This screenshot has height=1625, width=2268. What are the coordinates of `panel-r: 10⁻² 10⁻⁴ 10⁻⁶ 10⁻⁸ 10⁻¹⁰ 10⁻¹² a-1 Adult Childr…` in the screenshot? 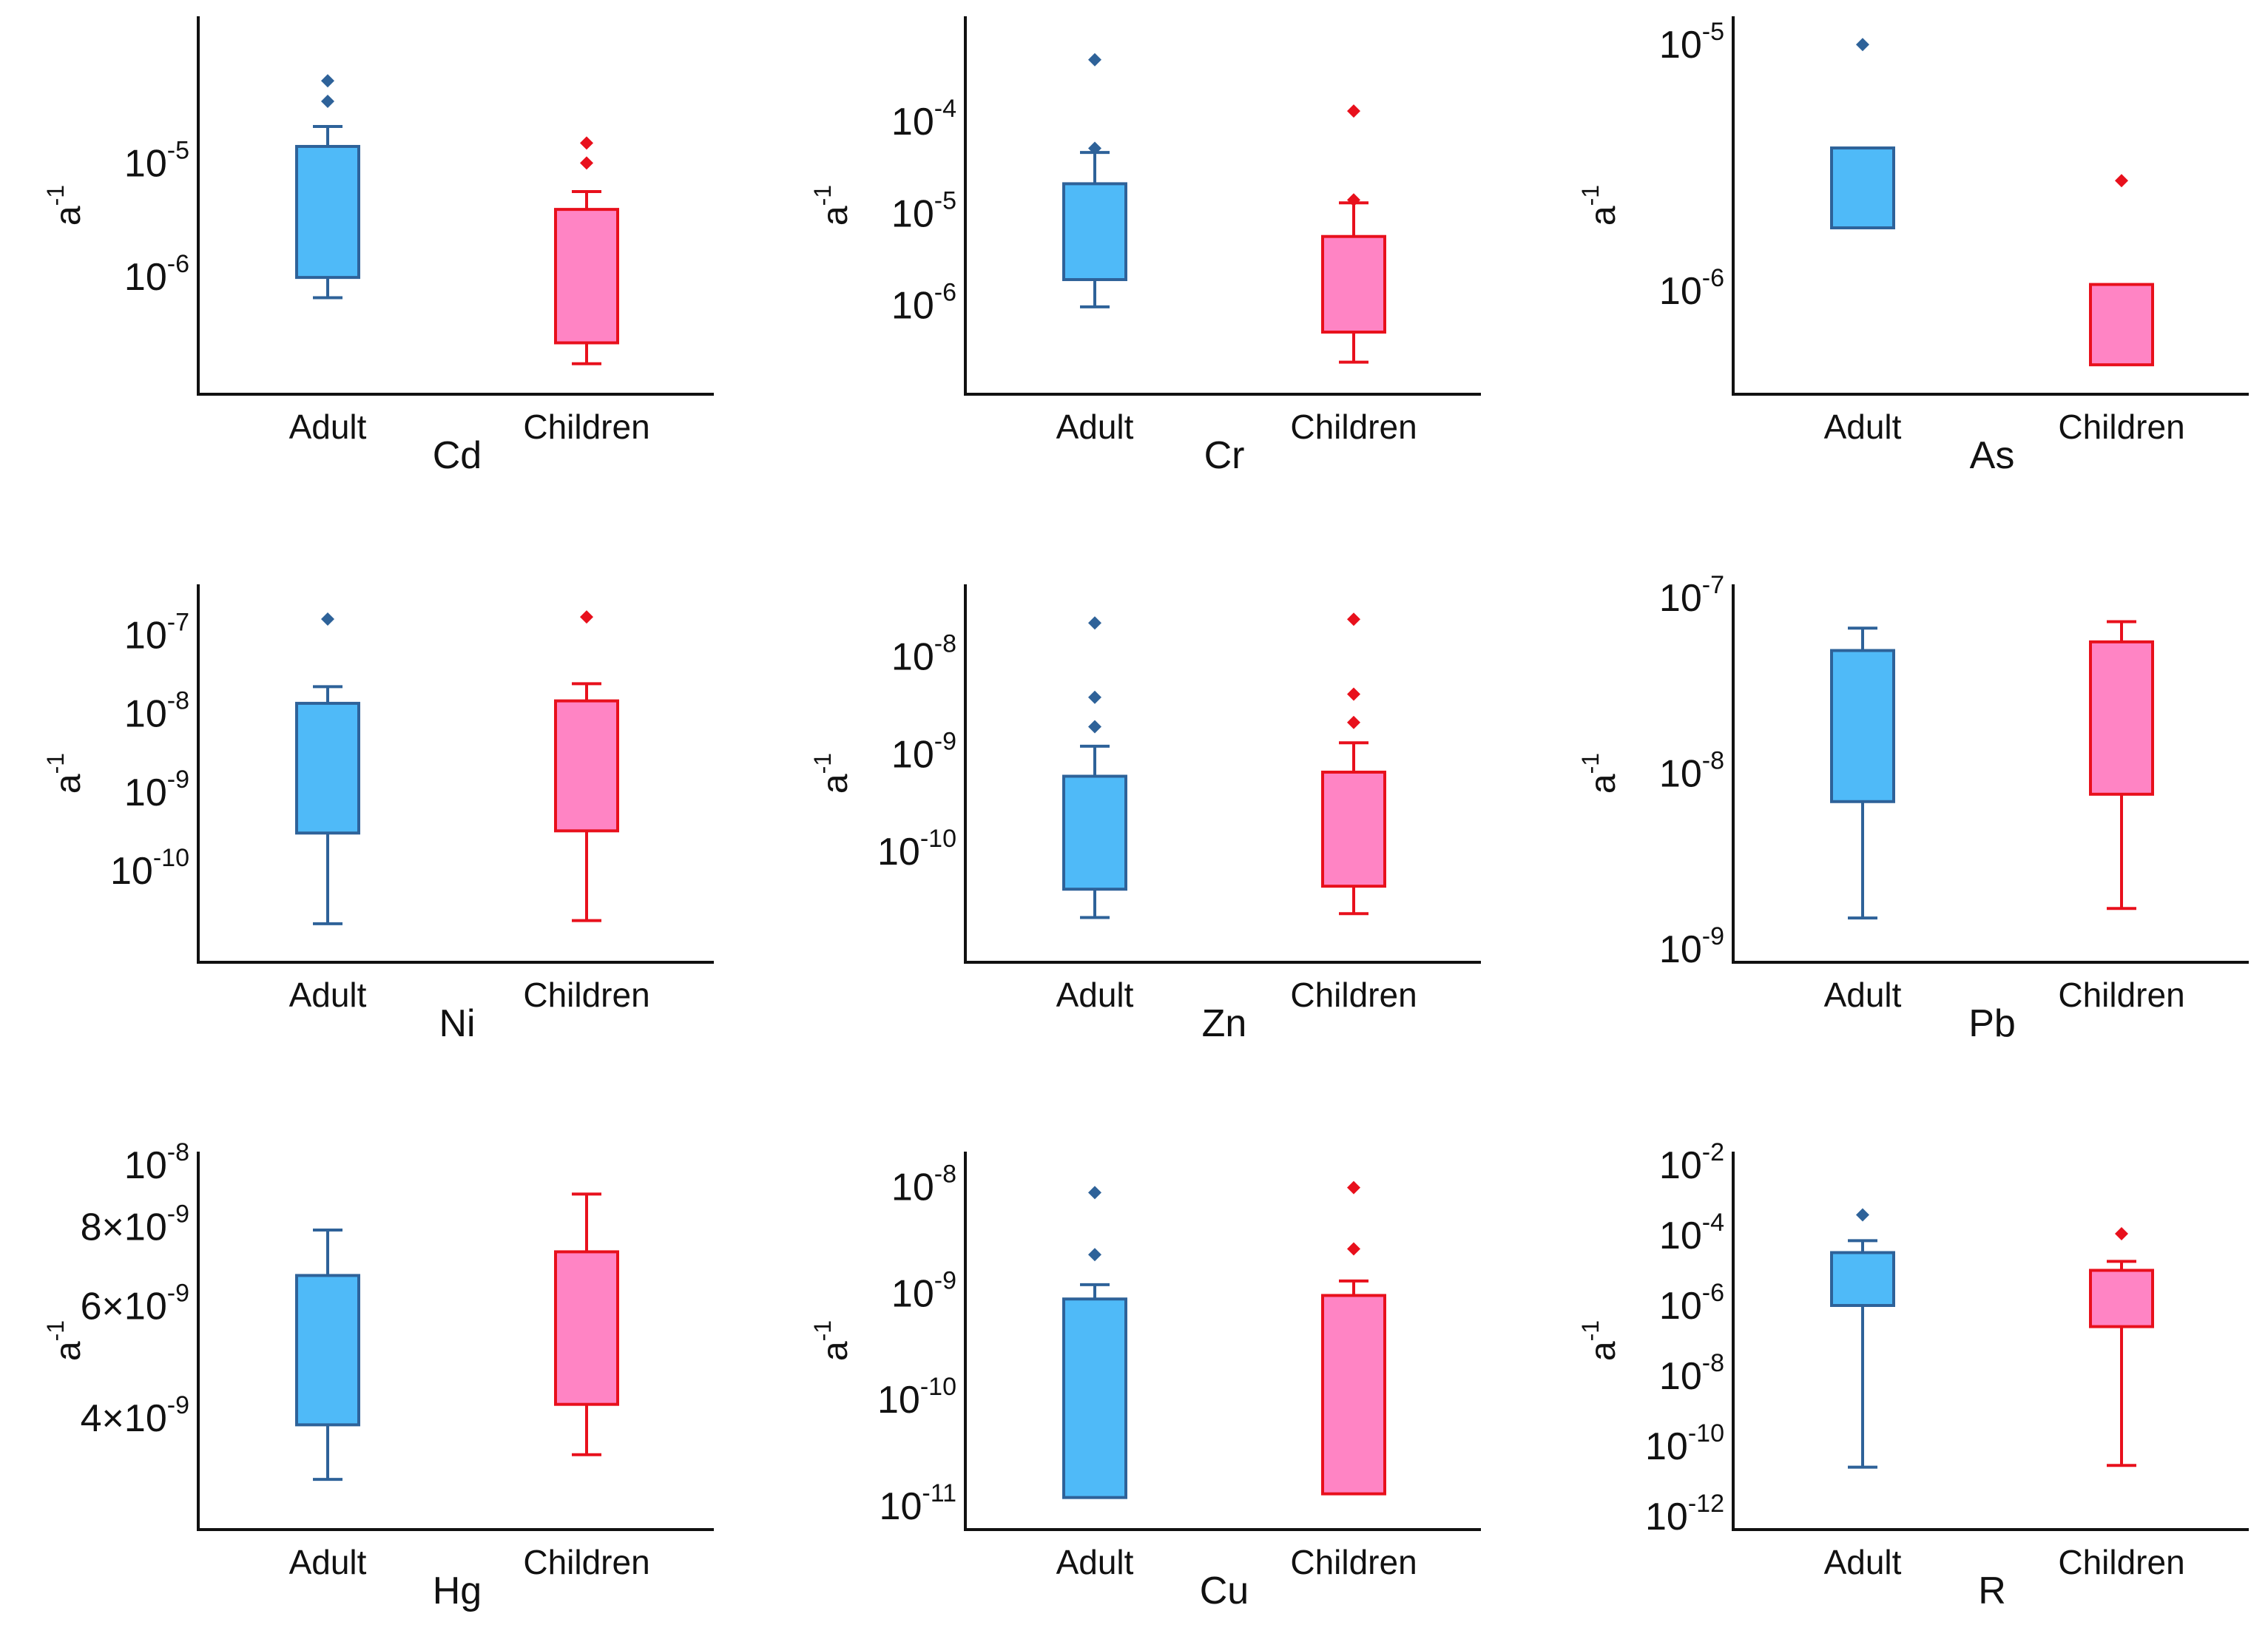 It's located at (1913, 1375).